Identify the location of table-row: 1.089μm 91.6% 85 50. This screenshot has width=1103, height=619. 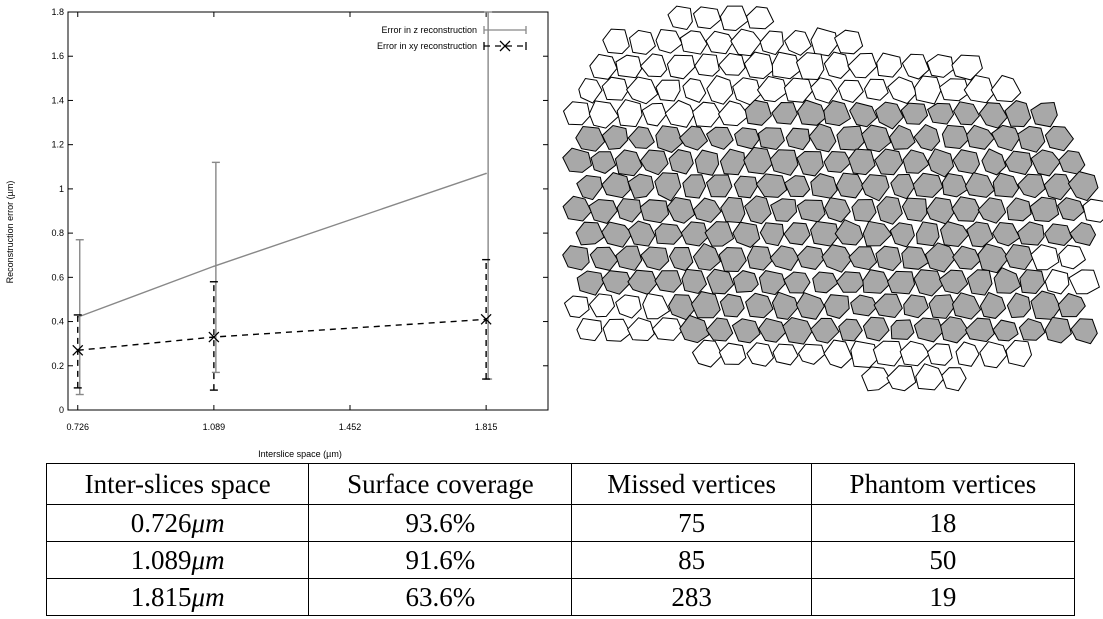
(560, 560).